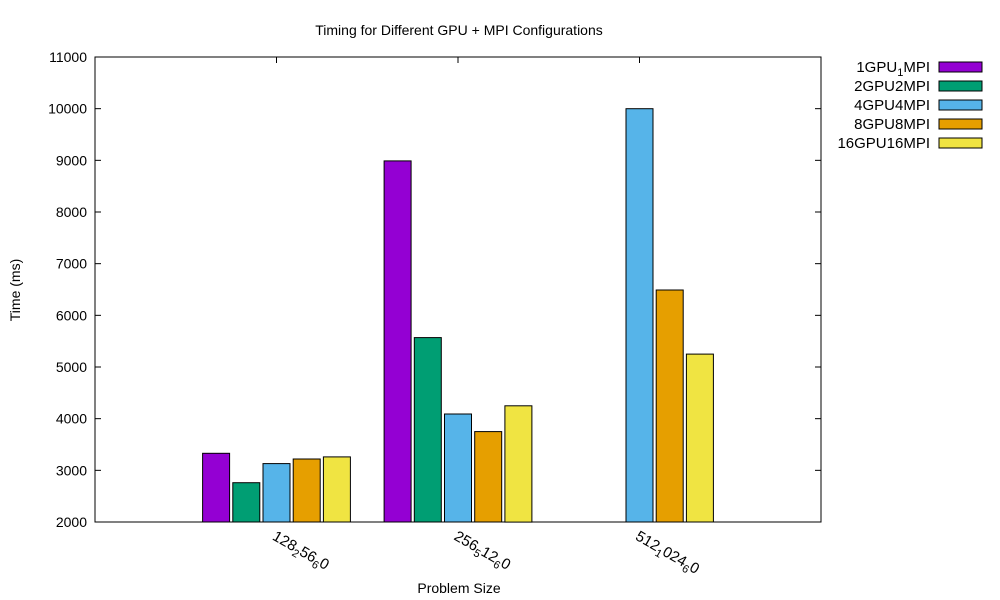 Image resolution: width=1000 pixels, height=600 pixels. What do you see at coordinates (71, 160) in the screenshot?
I see `y-tick-label: 9000` at bounding box center [71, 160].